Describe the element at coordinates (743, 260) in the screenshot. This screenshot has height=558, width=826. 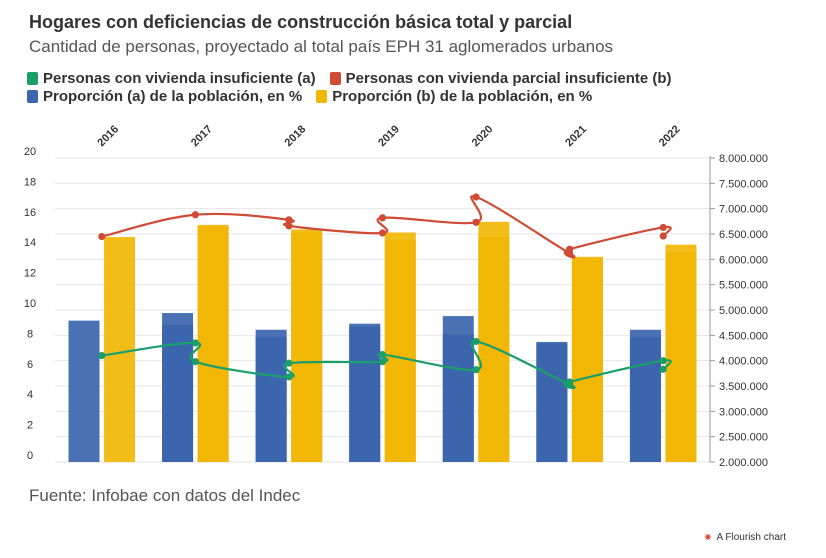
I see `right-axis-tick-label: 6.000.000` at that location.